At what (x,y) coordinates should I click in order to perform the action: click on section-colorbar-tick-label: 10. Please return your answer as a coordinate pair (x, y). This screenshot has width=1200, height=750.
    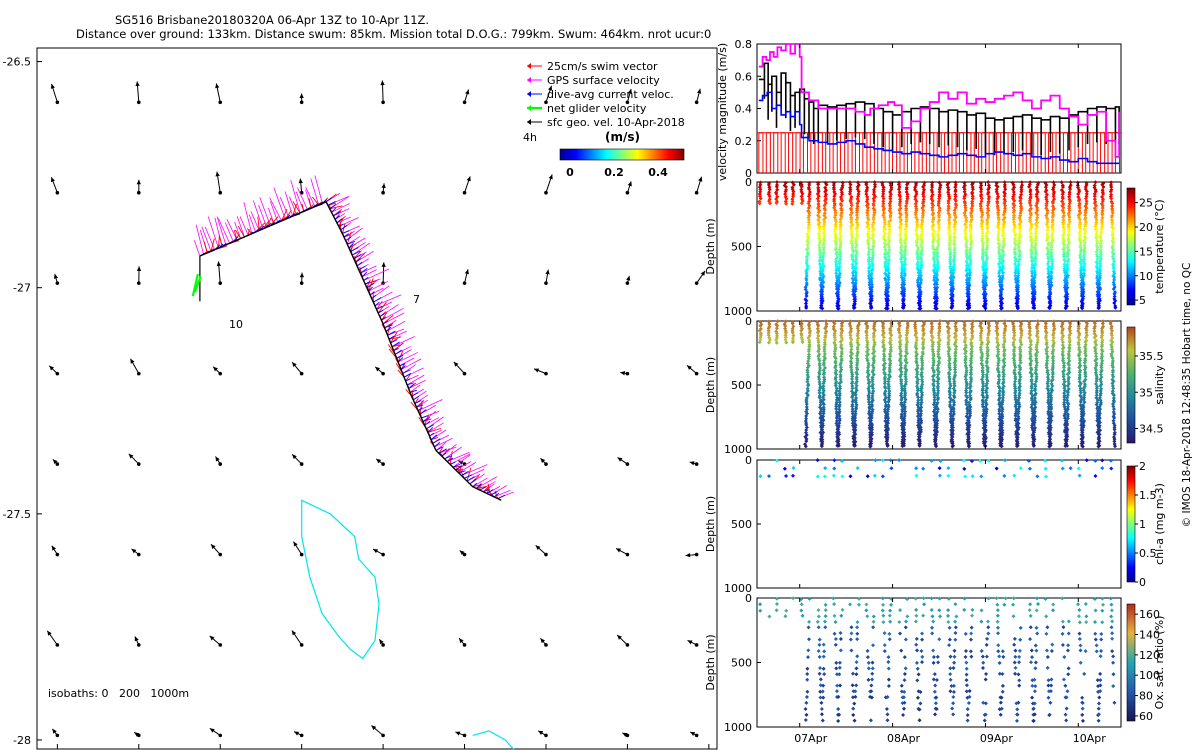
    Looking at the image, I should click on (1146, 276).